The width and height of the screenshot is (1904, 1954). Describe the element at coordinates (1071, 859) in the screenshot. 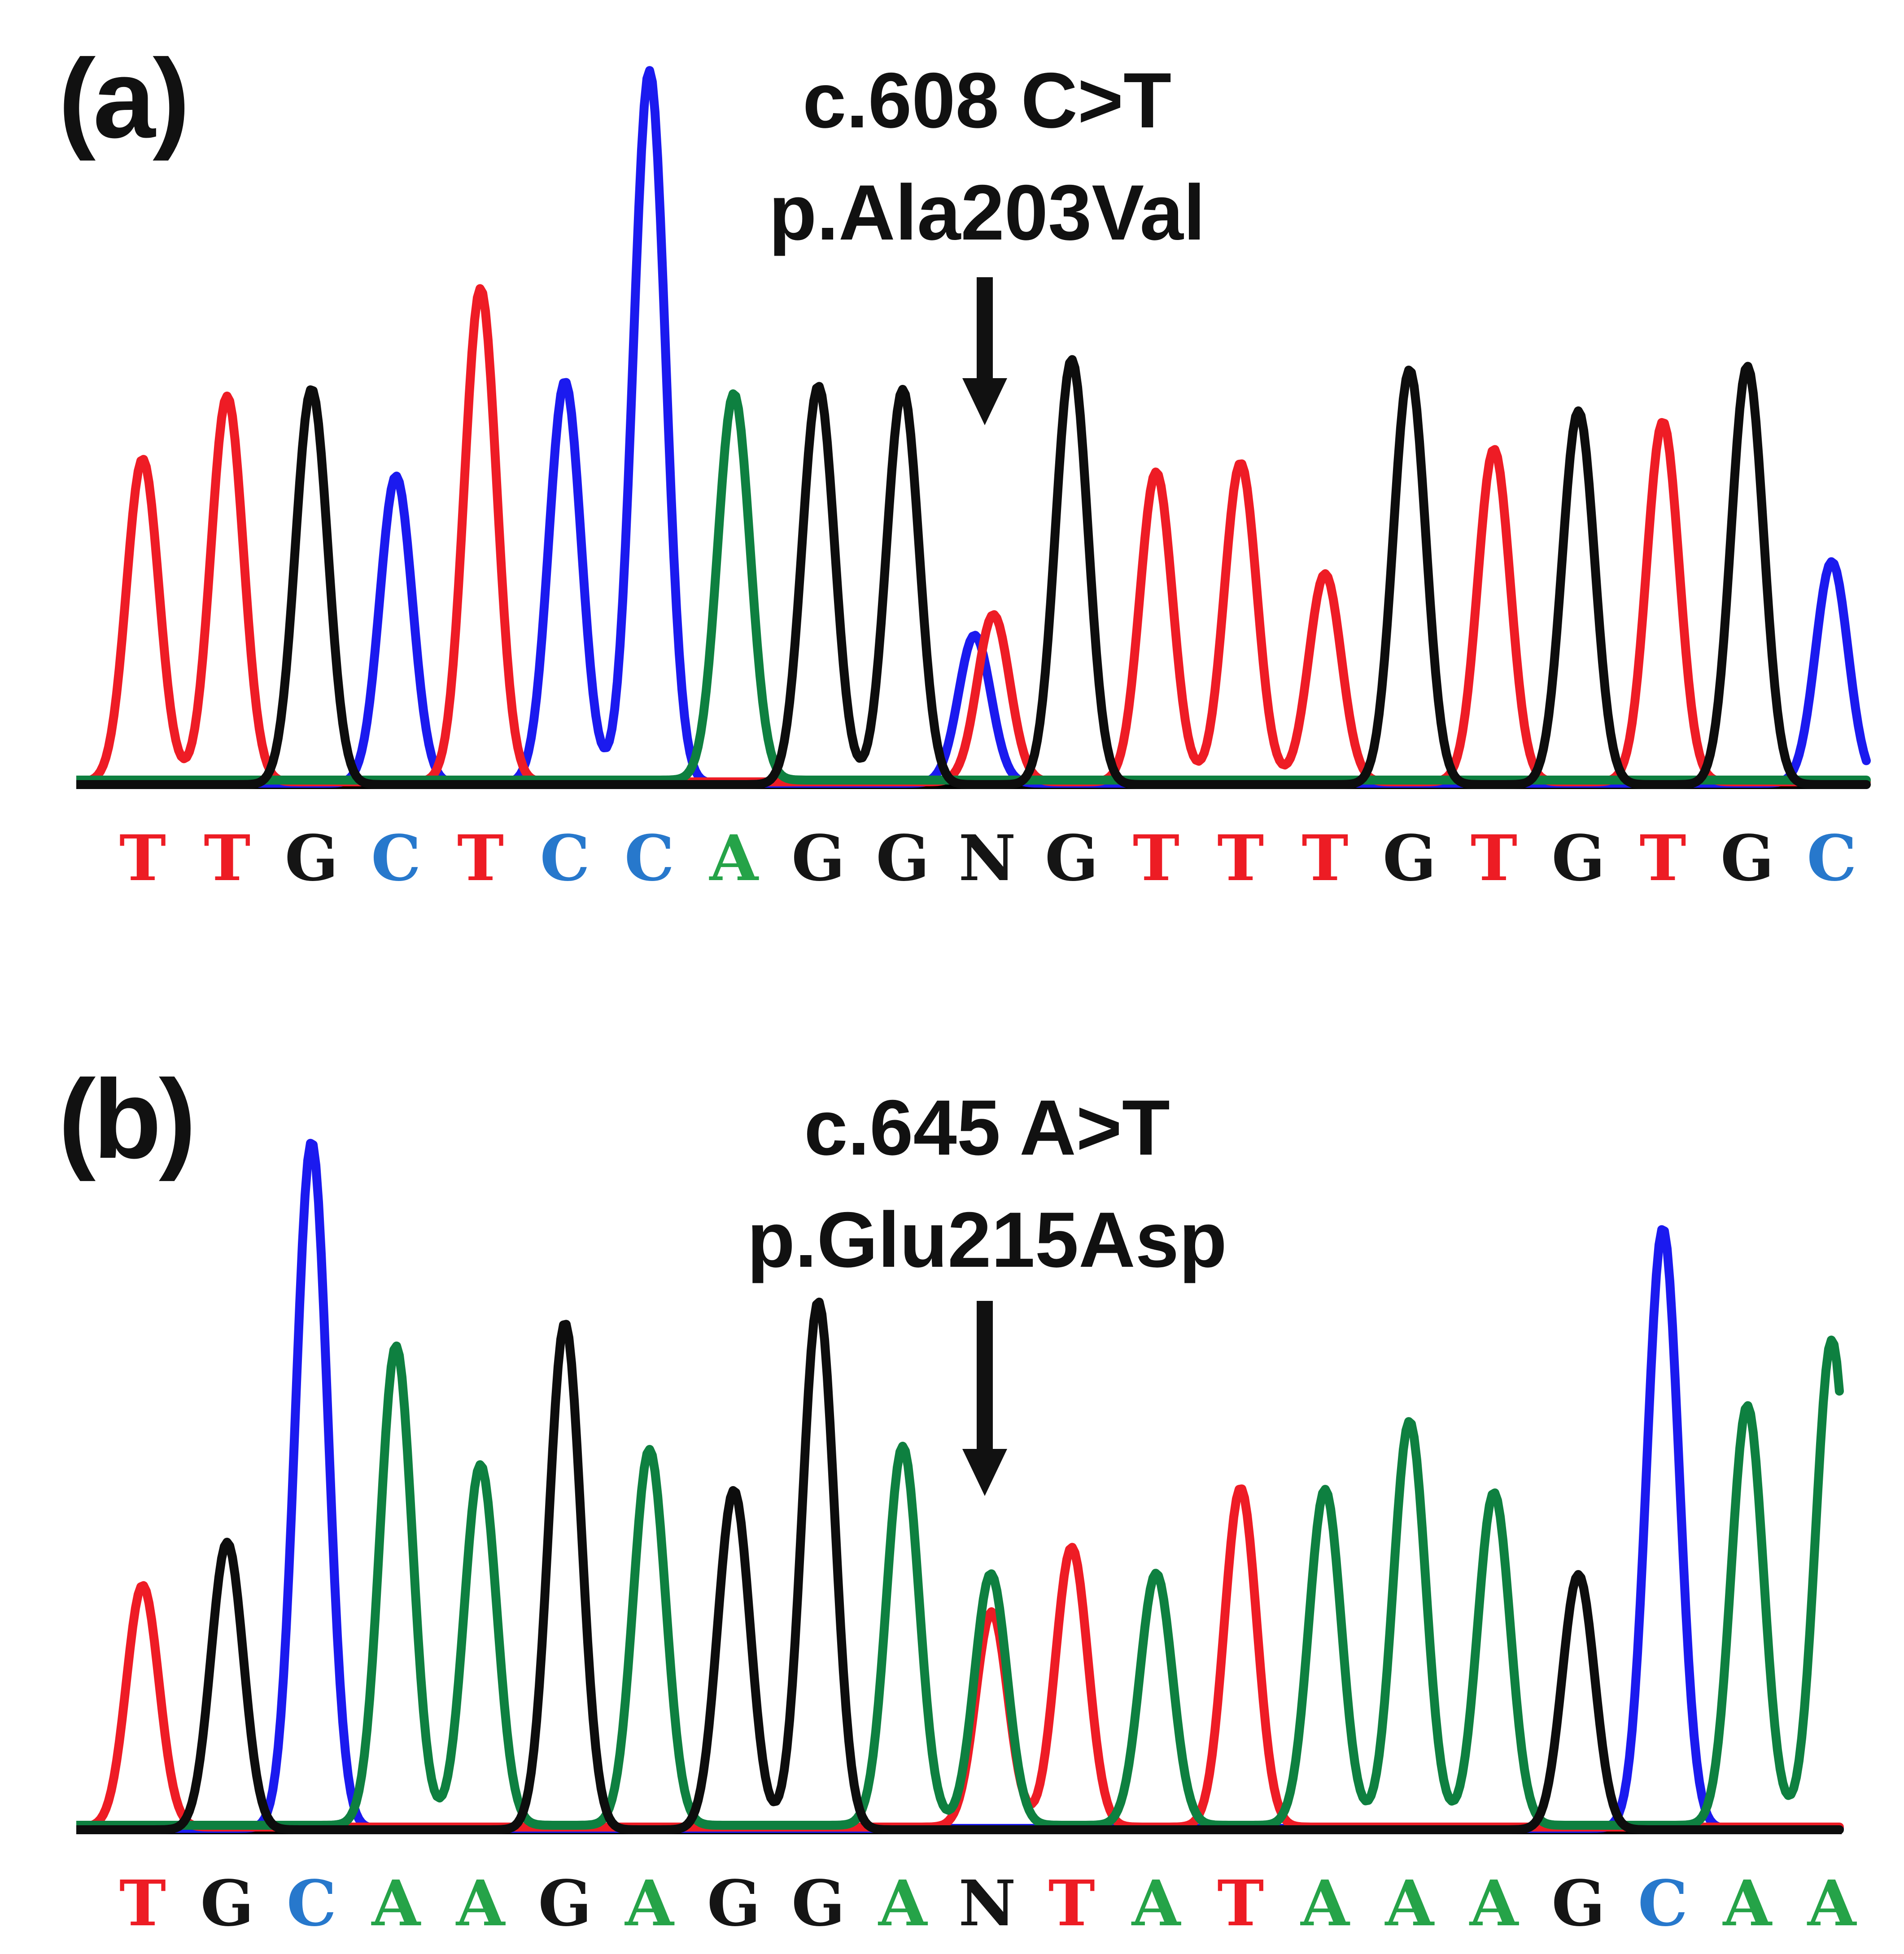

I see `sequence-base-12: G` at that location.